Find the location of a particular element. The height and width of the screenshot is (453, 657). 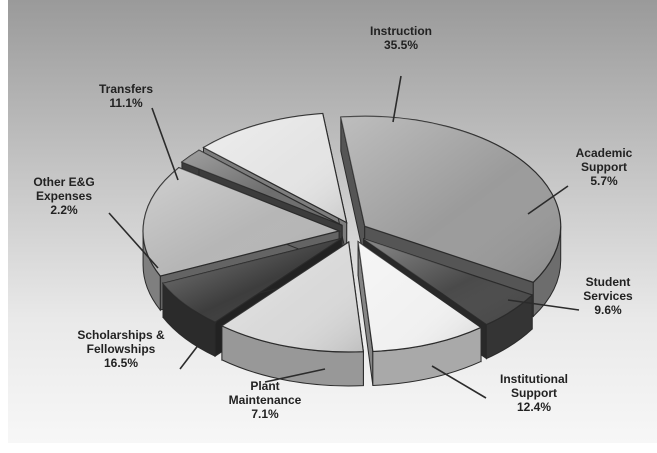

slice-value-text: 11.1% is located at coordinates (126, 103).